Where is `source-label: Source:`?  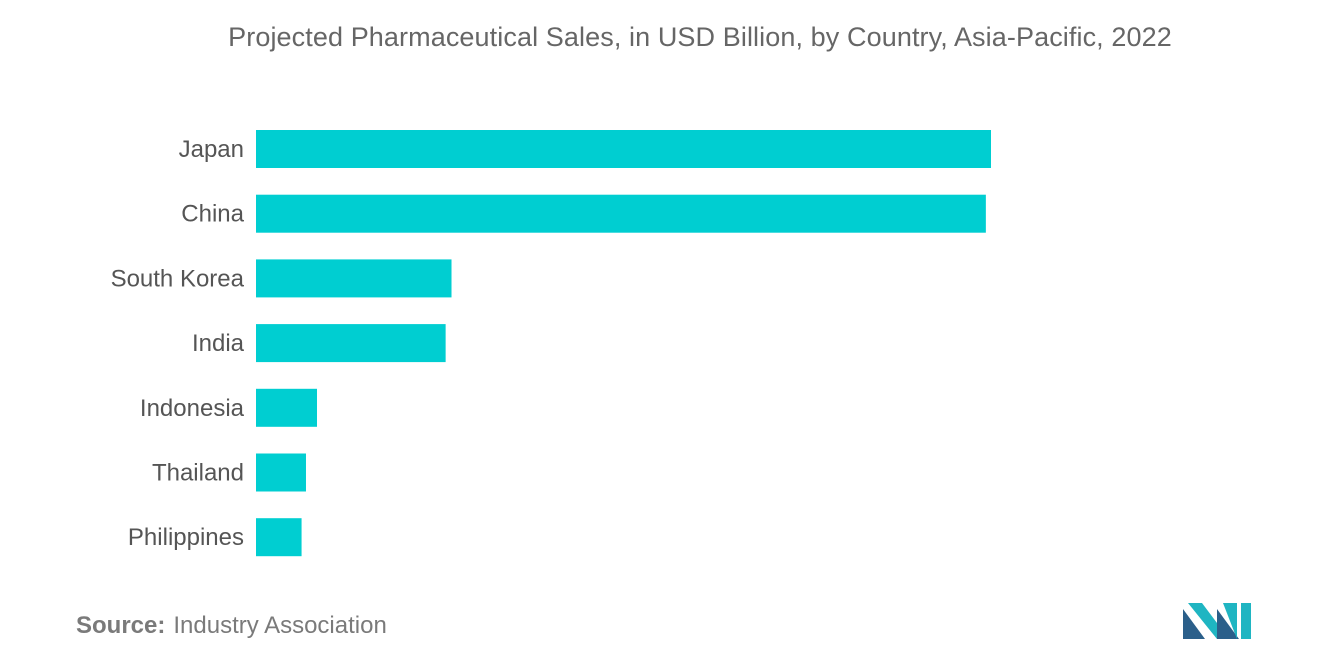
source-label: Source: is located at coordinates (121, 625).